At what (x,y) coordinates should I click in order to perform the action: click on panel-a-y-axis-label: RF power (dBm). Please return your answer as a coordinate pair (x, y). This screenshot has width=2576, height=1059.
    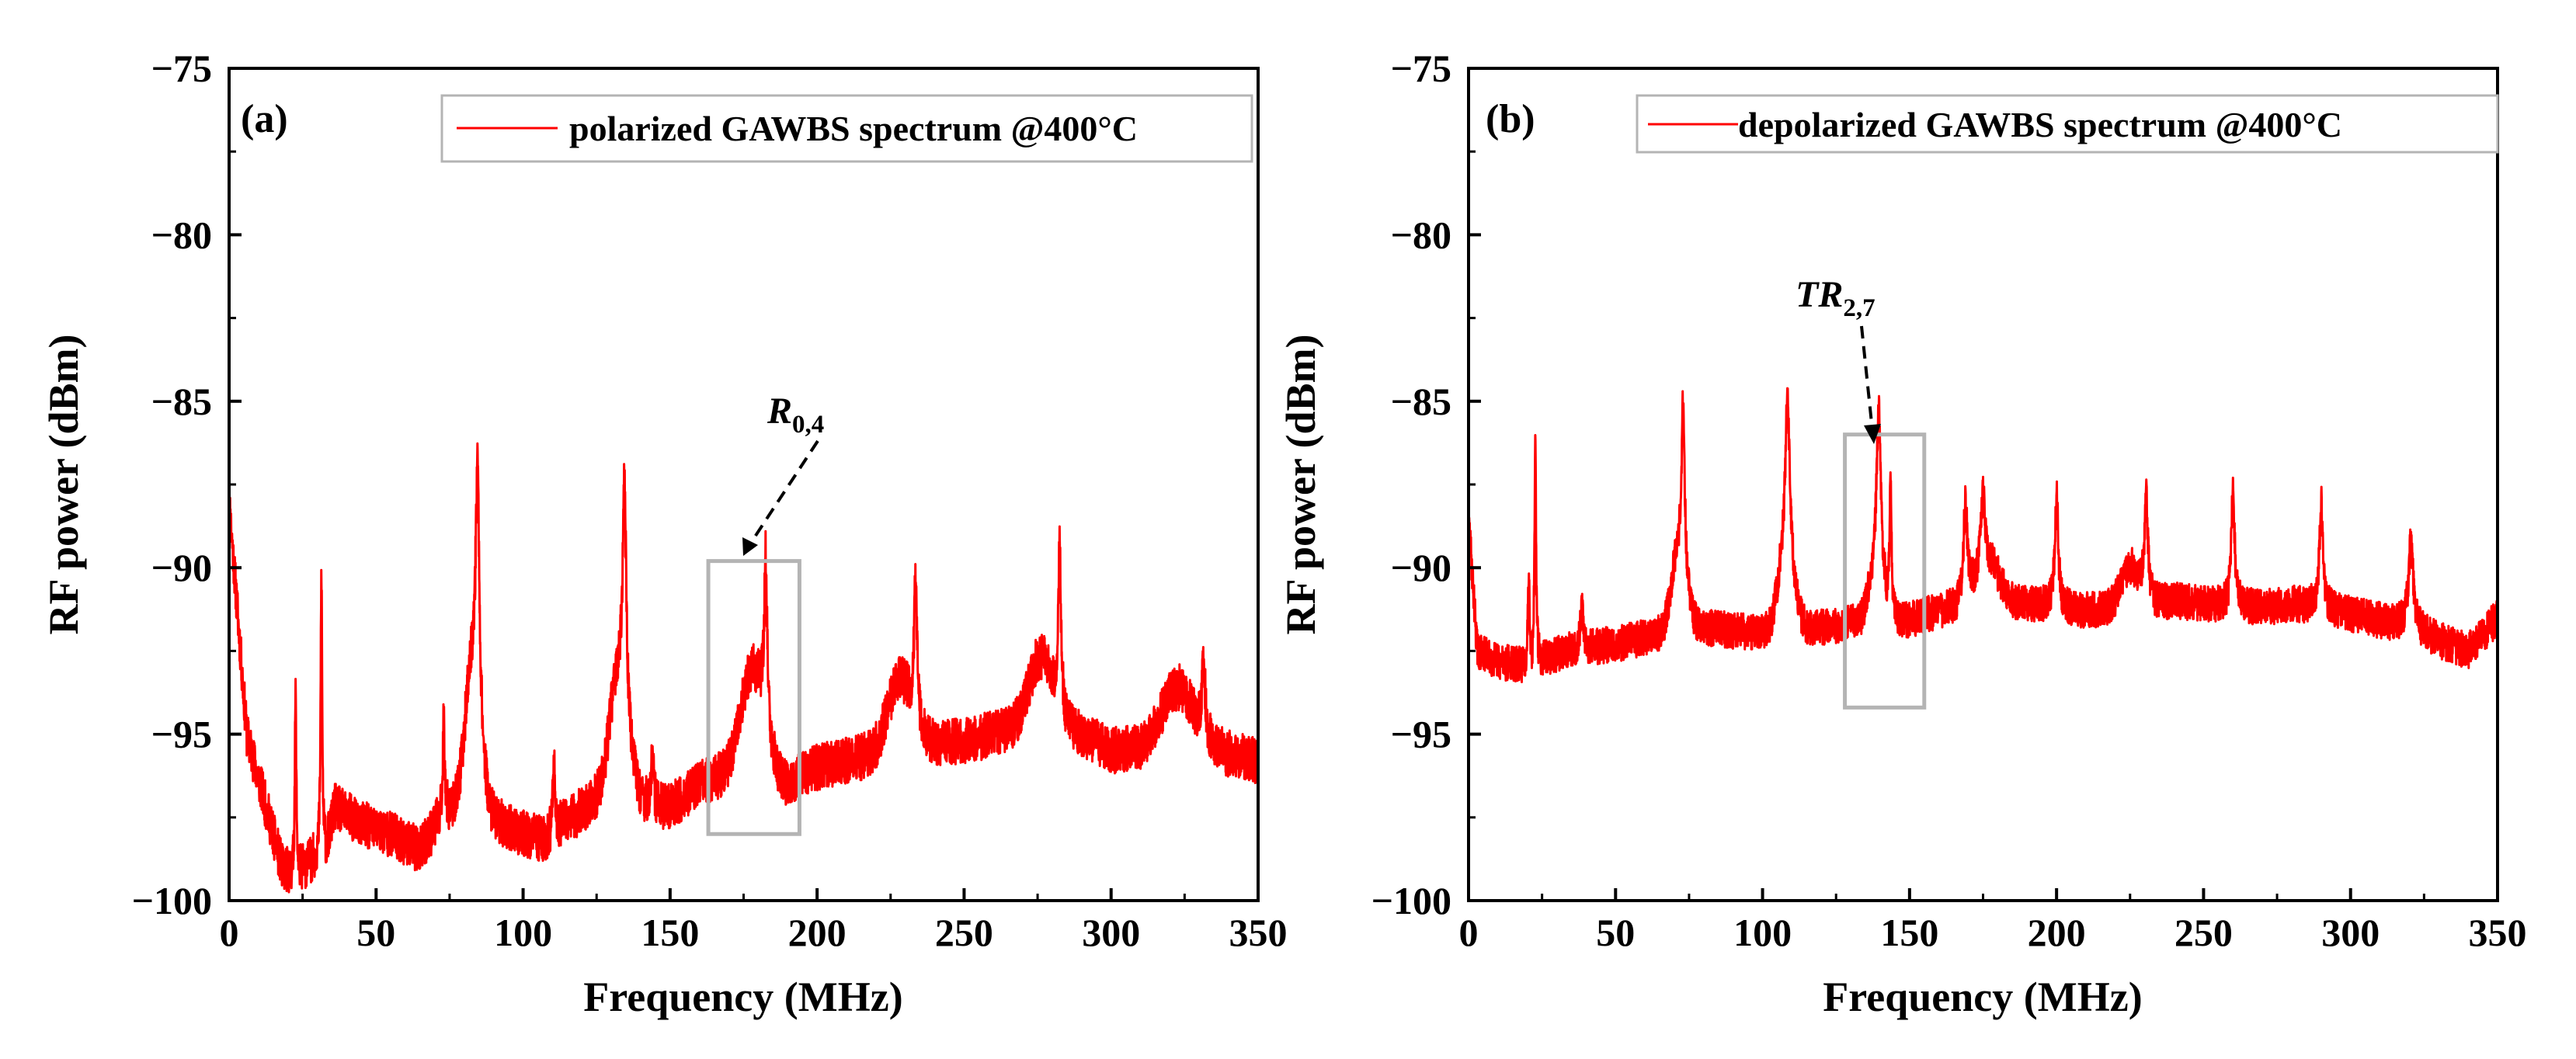
    Looking at the image, I should click on (63, 485).